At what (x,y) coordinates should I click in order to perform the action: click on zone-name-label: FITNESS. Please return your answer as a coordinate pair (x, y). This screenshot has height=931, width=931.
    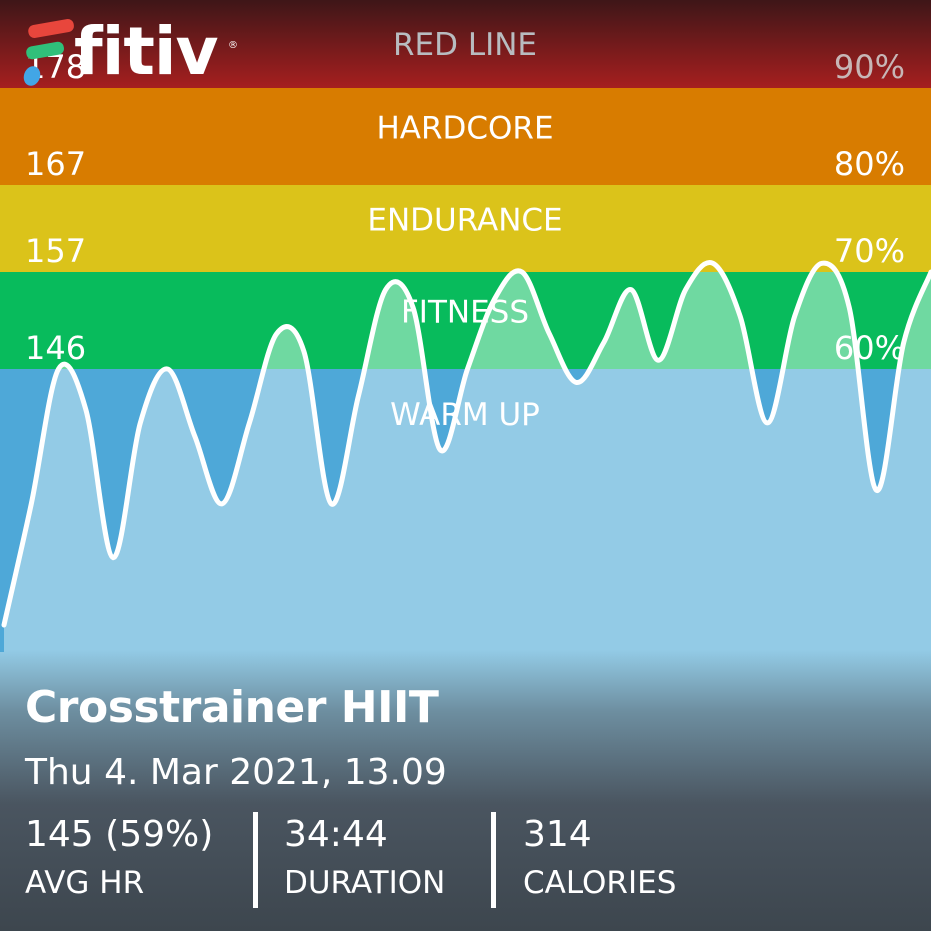
    Looking at the image, I should click on (465, 313).